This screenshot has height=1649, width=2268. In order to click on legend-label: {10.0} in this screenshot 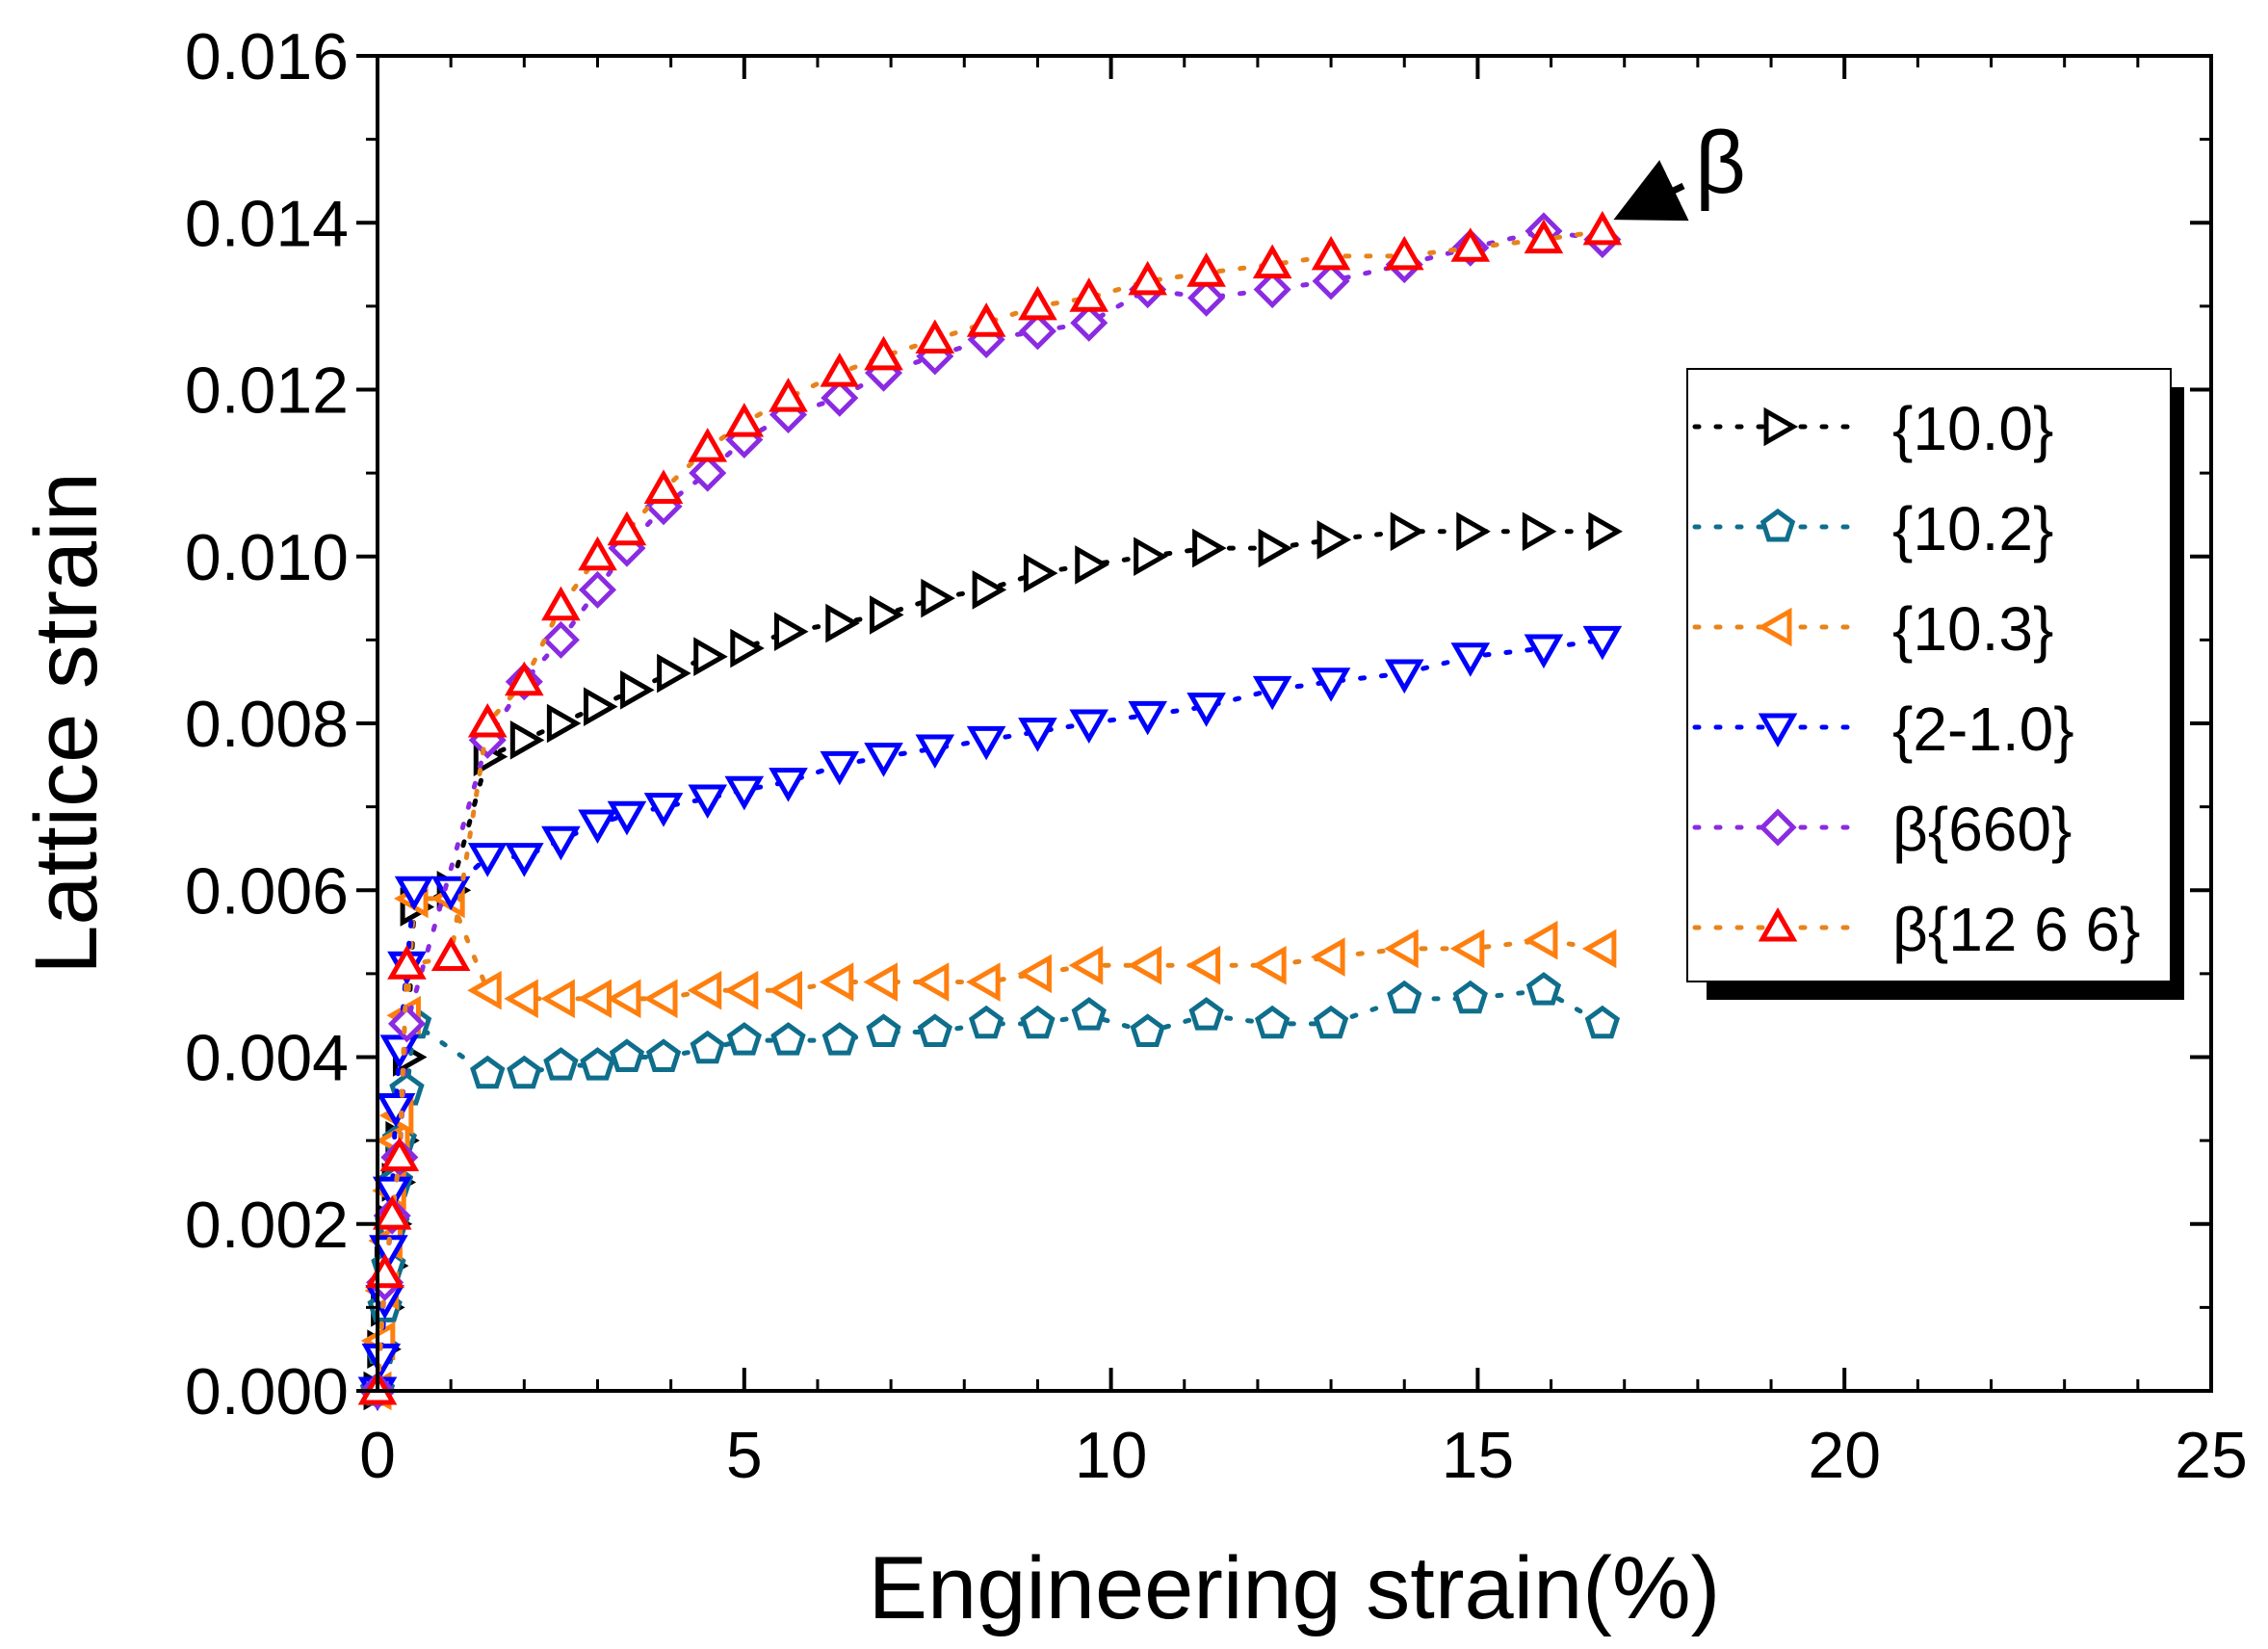, I will do `click(1972, 428)`.